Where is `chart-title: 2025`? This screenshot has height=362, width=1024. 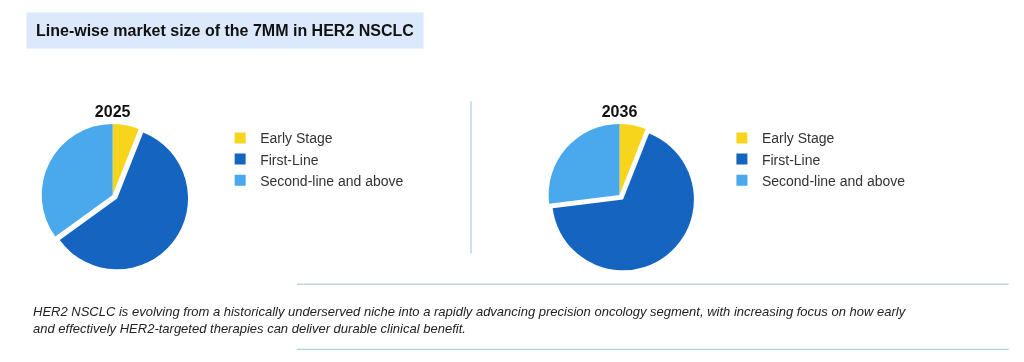
chart-title: 2025 is located at coordinates (112, 112).